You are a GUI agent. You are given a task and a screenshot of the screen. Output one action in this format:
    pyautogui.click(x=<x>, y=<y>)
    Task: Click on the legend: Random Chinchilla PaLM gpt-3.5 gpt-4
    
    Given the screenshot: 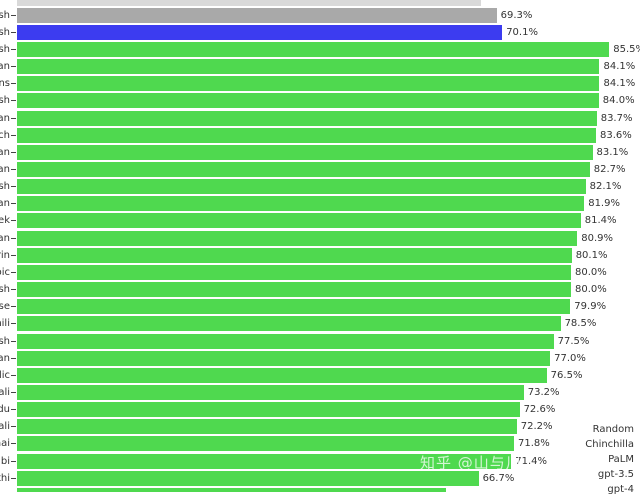 What is the action you would take?
    pyautogui.click(x=609, y=459)
    